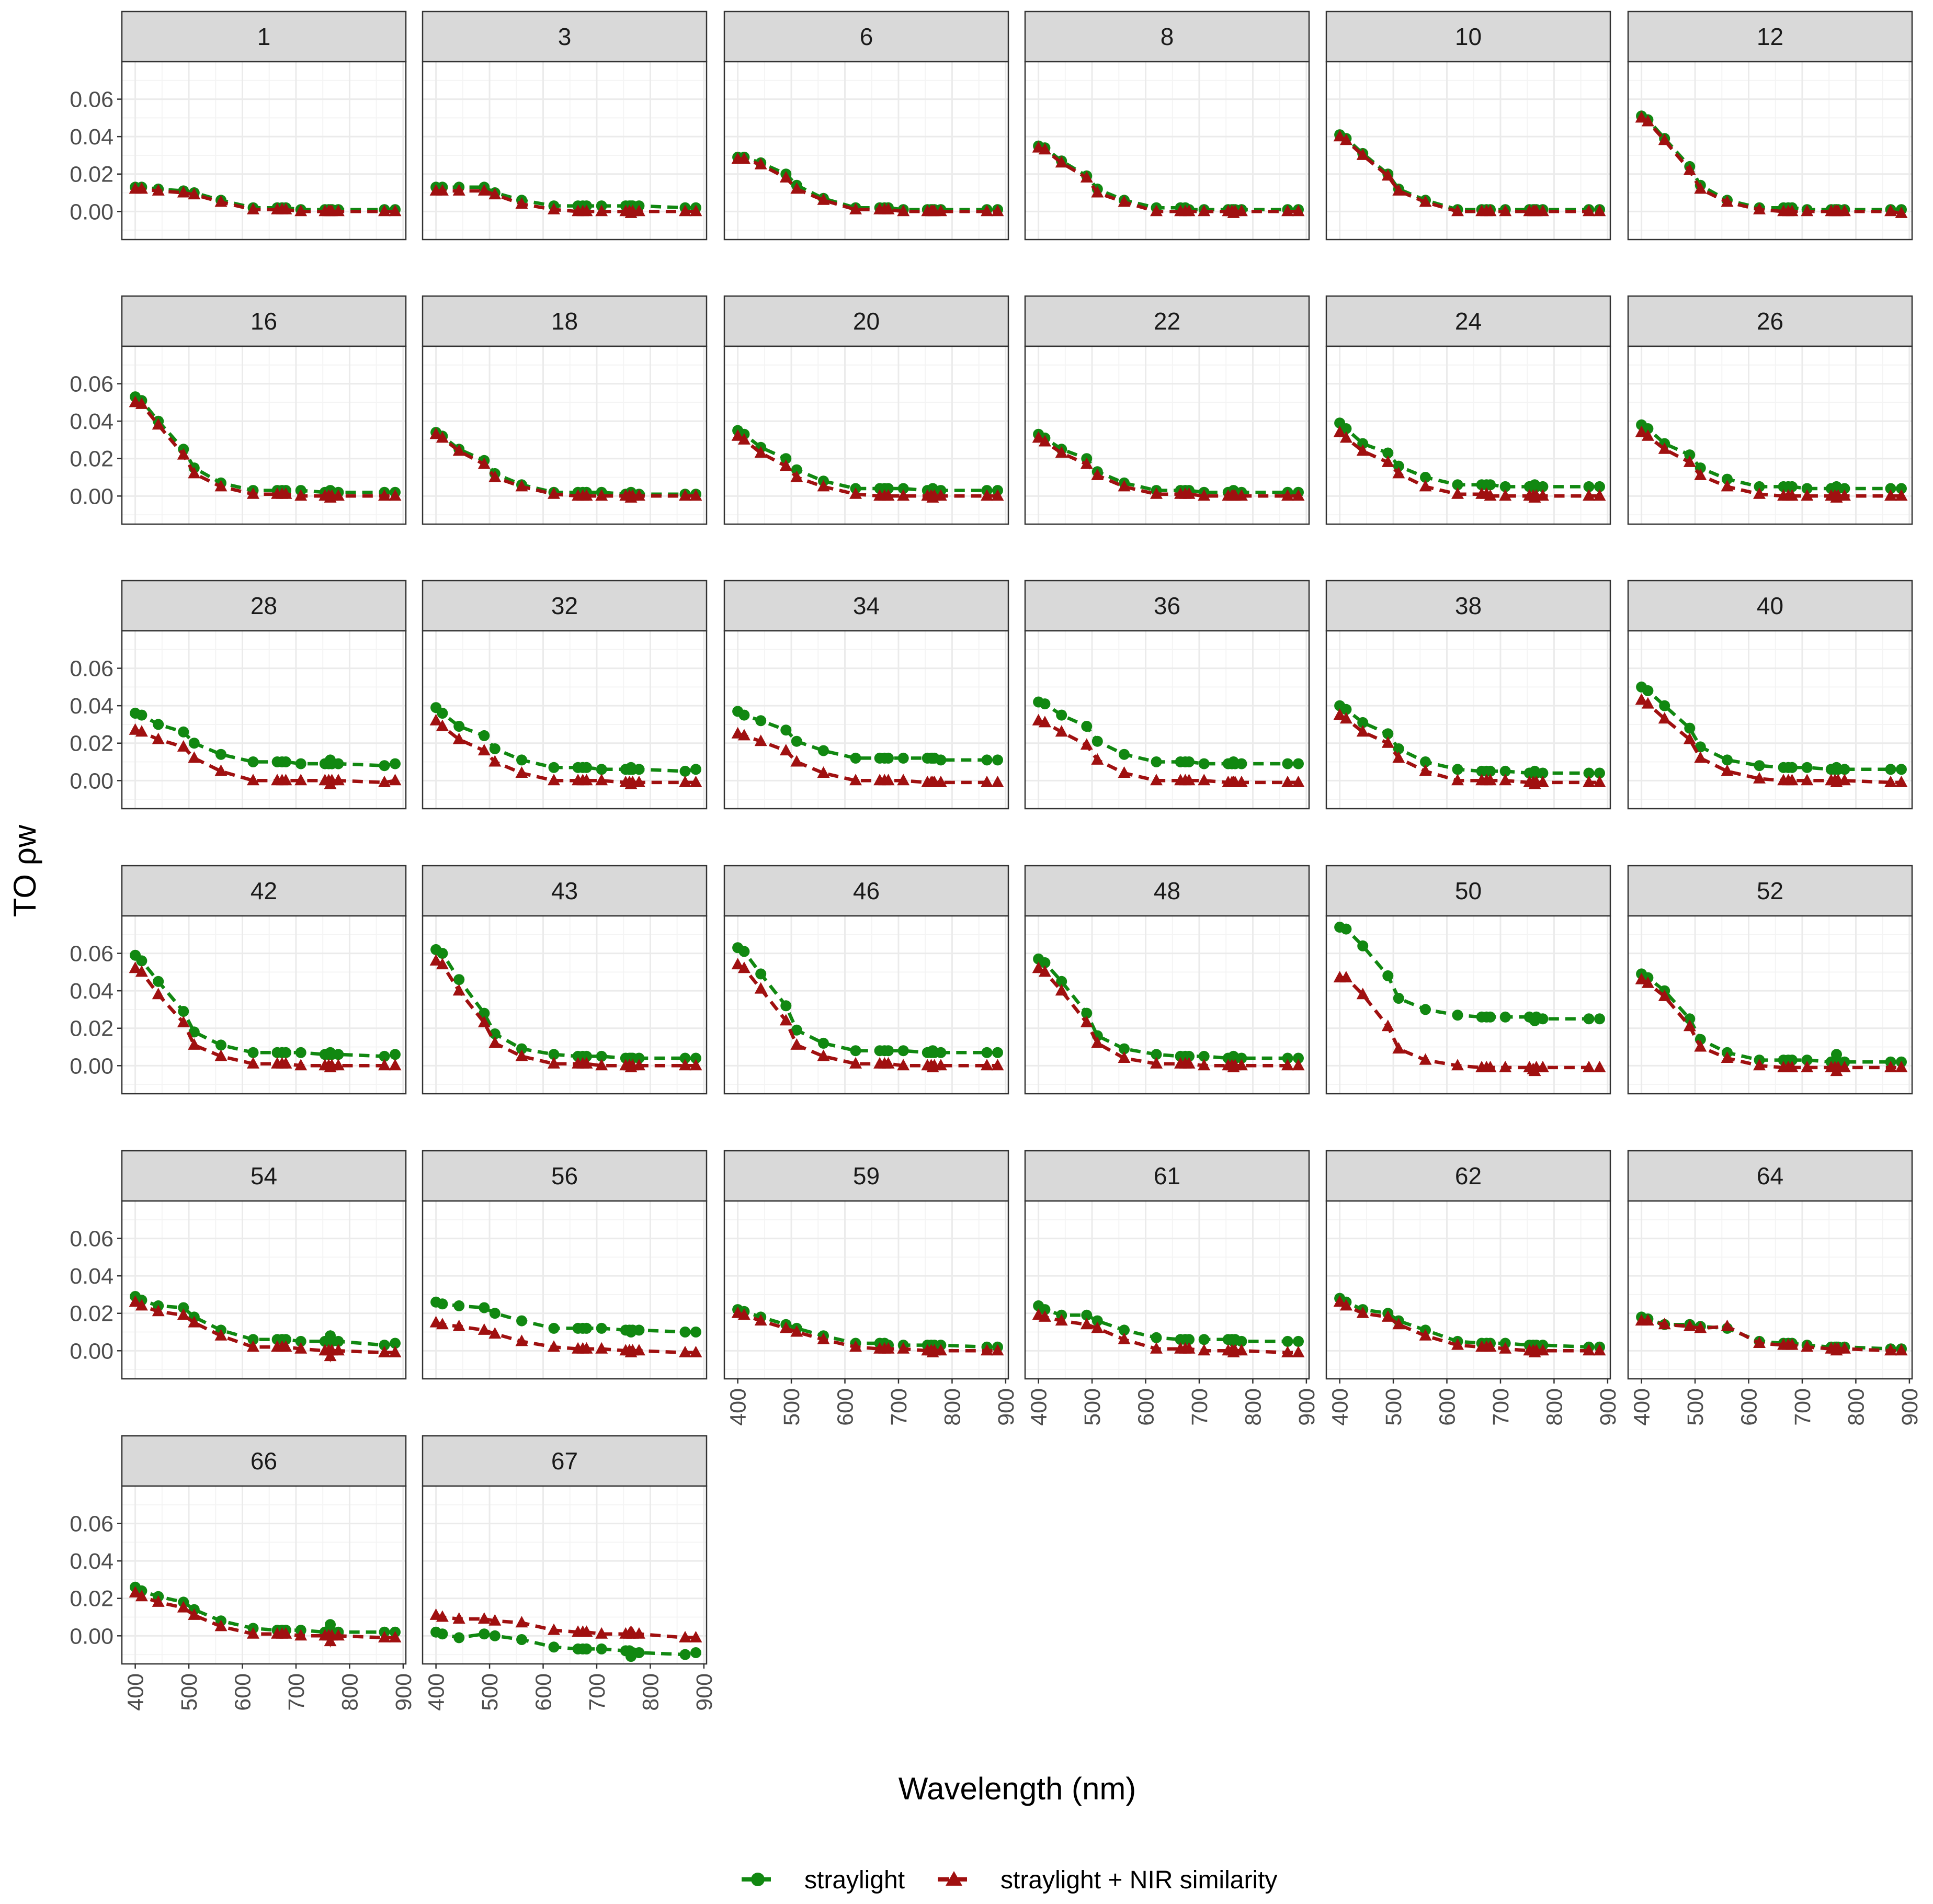 The height and width of the screenshot is (1904, 1933). What do you see at coordinates (866, 695) in the screenshot?
I see `facet-panel-34: 34` at bounding box center [866, 695].